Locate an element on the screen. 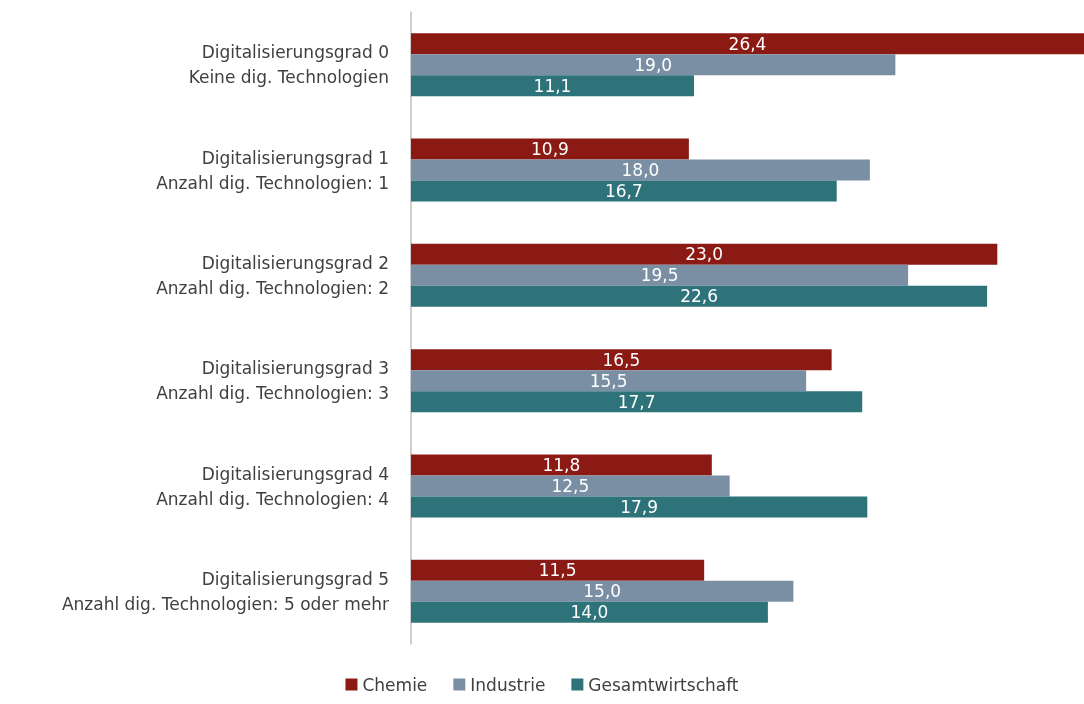 Image resolution: width=1084 pixels, height=704 pixels. data-label: 11,5 is located at coordinates (557, 570).